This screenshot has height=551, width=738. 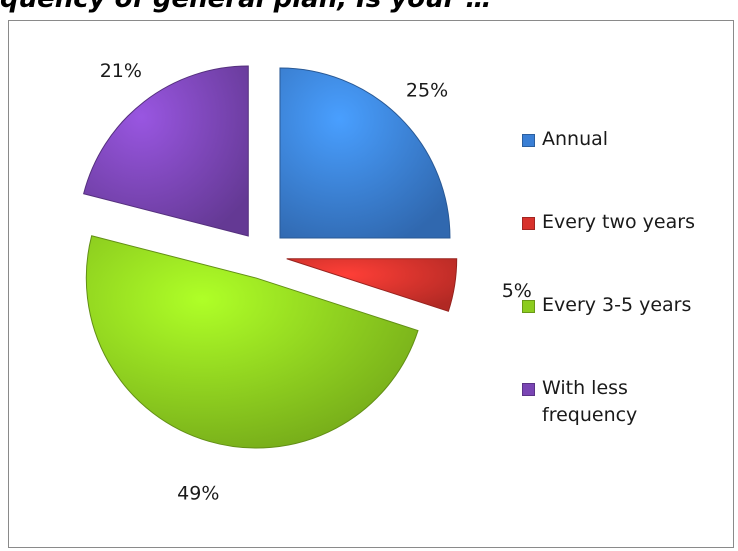 I want to click on legend-item-every-two-years: Every two years, so click(x=624, y=250).